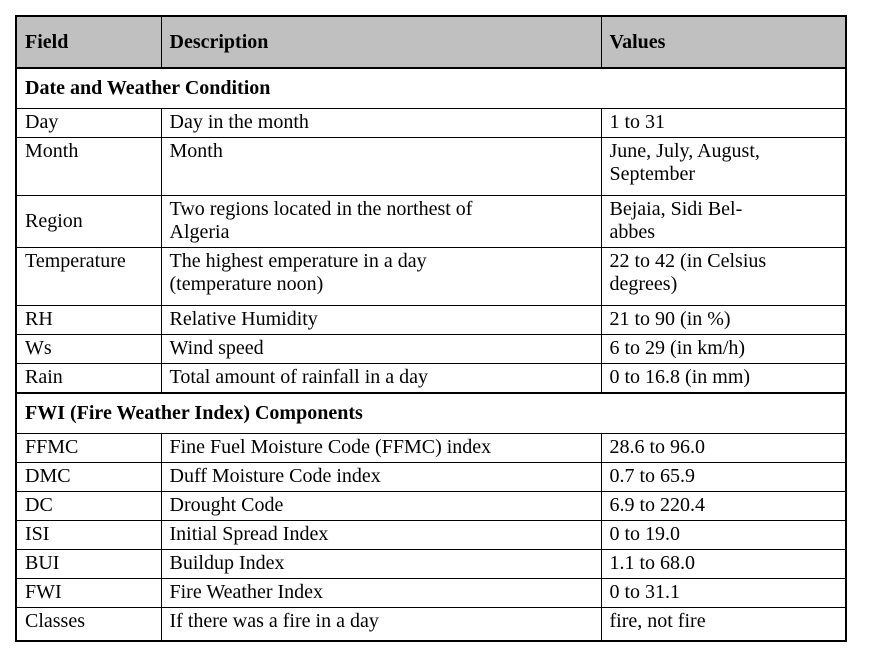 Image resolution: width=870 pixels, height=650 pixels. I want to click on values-cell: 1 to 31, so click(723, 123).